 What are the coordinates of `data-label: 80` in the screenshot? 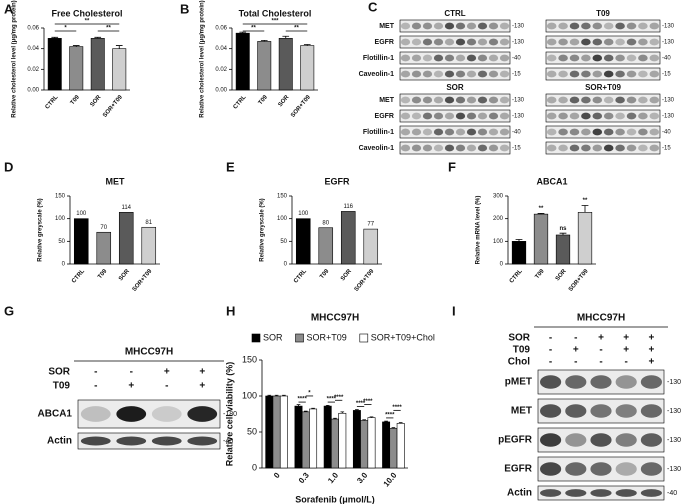 It's located at (325, 223).